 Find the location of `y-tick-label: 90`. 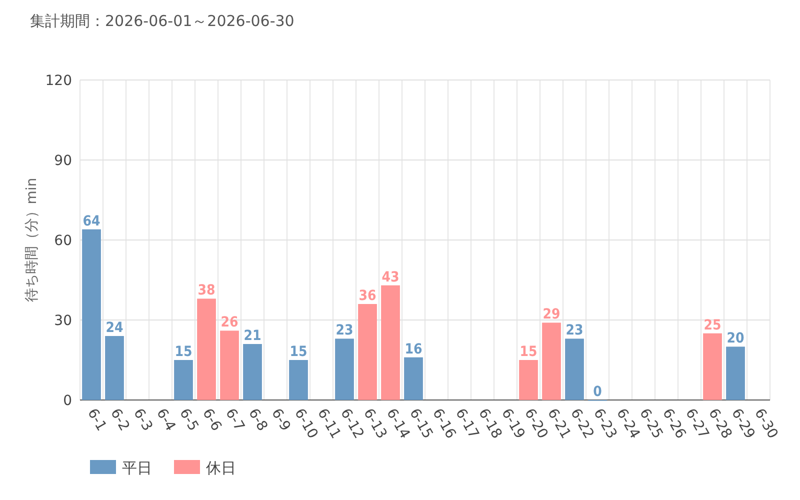

y-tick-label: 90 is located at coordinates (63, 161).